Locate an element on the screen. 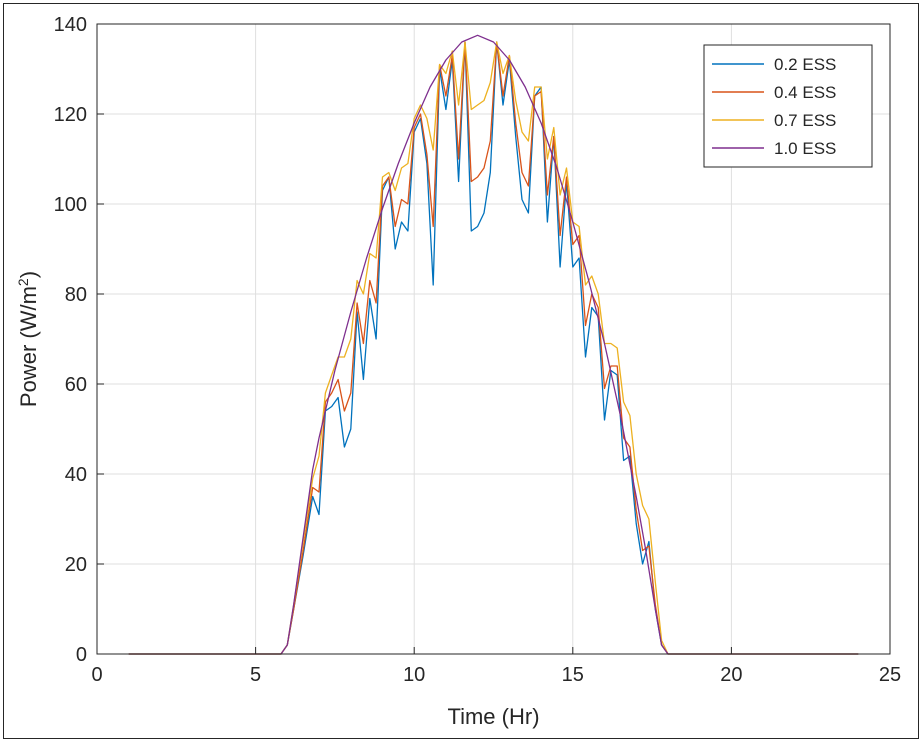 The width and height of the screenshot is (924, 744). x-tick-label: 25 is located at coordinates (890, 675).